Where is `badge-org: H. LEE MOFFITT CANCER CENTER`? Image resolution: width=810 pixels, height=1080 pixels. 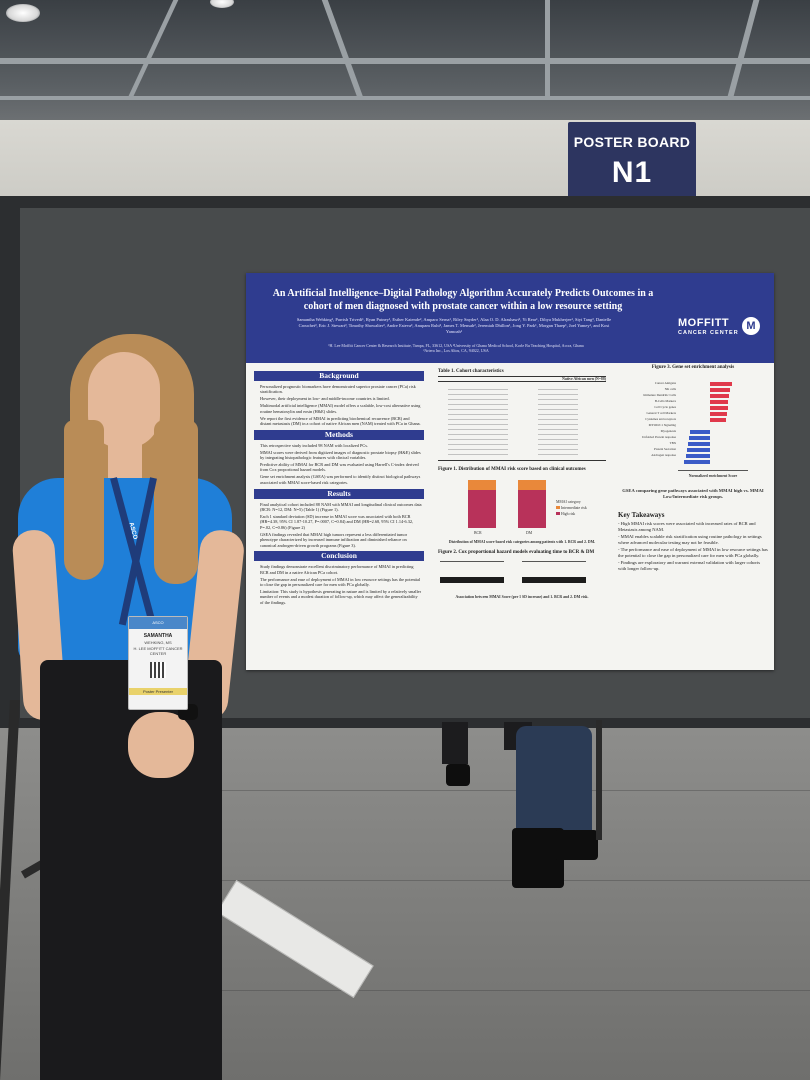
badge-org: H. LEE MOFFITT CANCER CENTER is located at coordinates (158, 651).